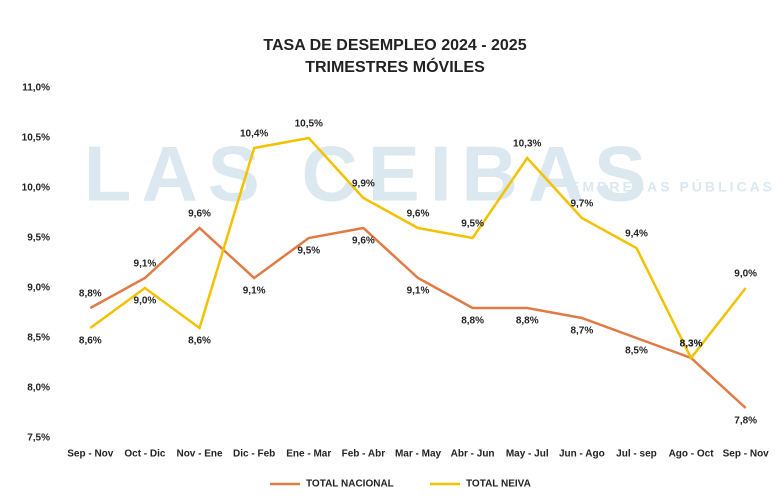 This screenshot has width=775, height=503. I want to click on y-tick-label: 9,0%, so click(38, 288).